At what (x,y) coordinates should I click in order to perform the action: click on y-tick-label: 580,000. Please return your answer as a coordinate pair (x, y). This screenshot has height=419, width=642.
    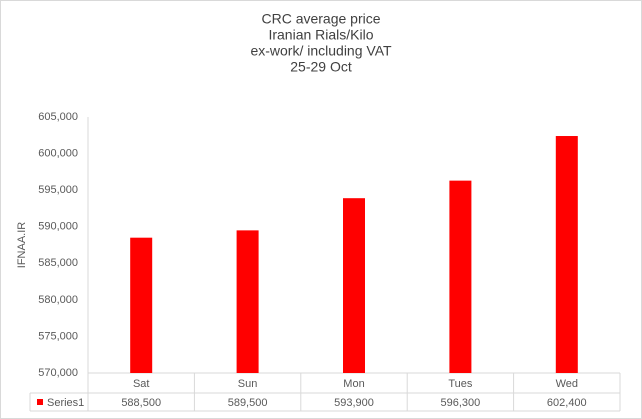
    Looking at the image, I should click on (58, 300).